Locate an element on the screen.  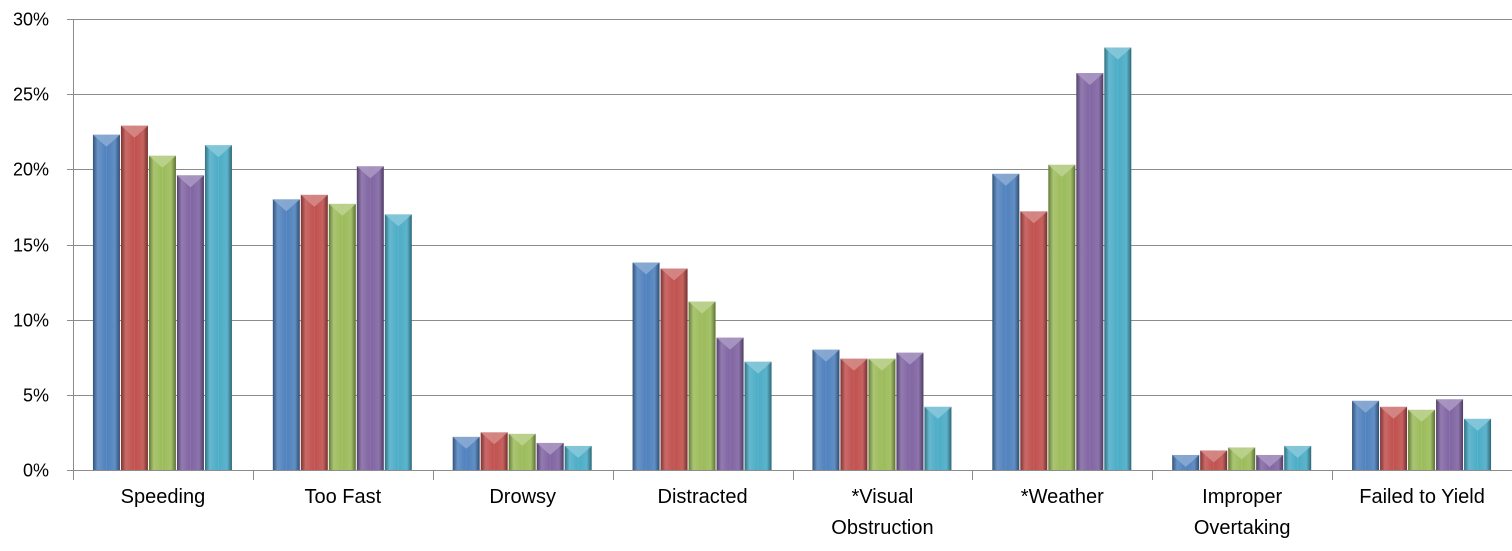
x-category-label-line: Failed to Yield is located at coordinates (1422, 497).